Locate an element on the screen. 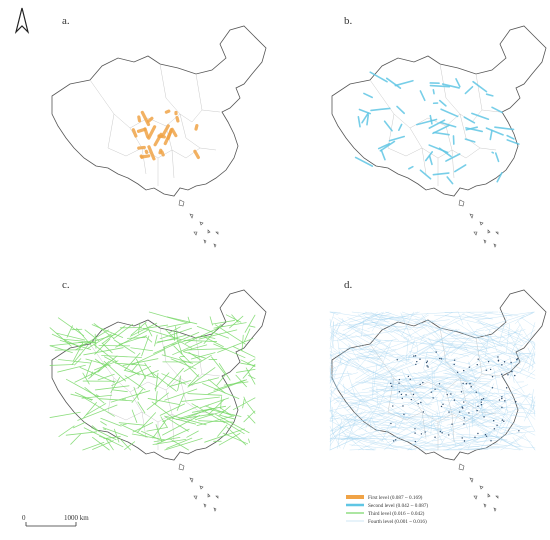 This screenshot has width=550, height=540. panel-label-c: c. is located at coordinates (66, 285).